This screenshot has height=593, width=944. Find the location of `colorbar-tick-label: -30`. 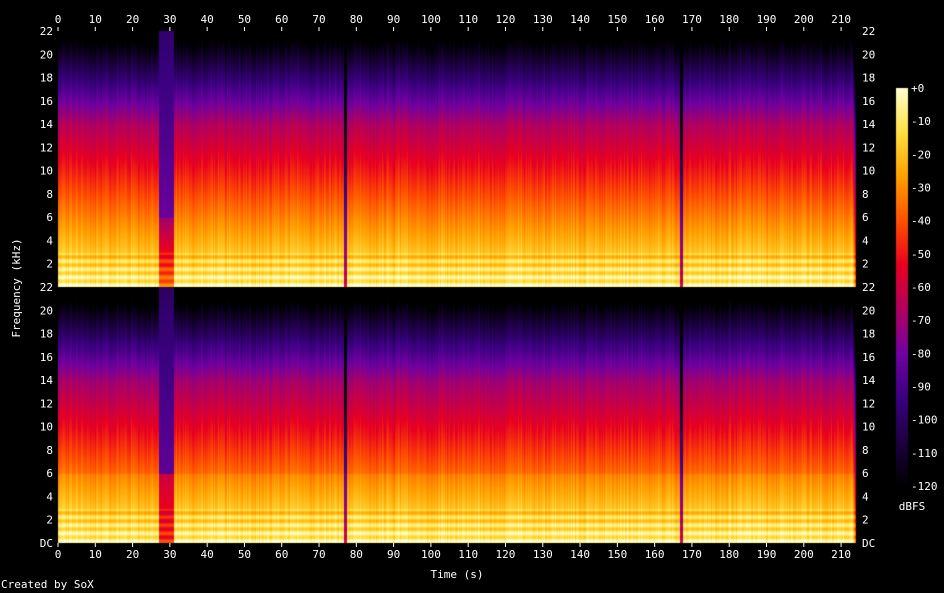

colorbar-tick-label: -30 is located at coordinates (921, 188).